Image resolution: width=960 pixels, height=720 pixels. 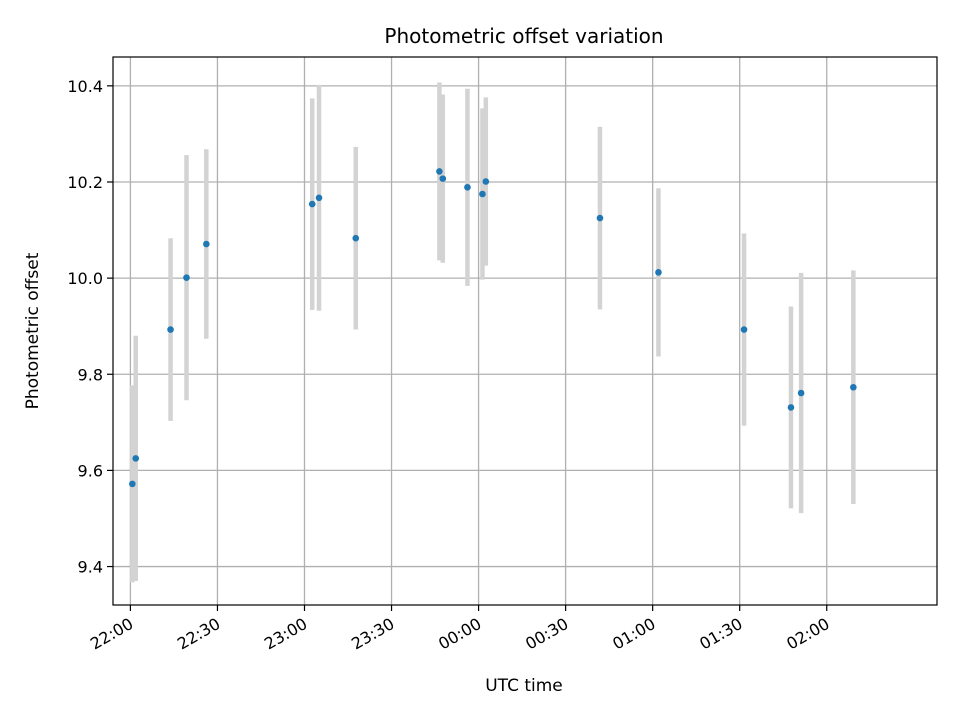 What do you see at coordinates (546, 634) in the screenshot?
I see `x-tick-label: 00:30` at bounding box center [546, 634].